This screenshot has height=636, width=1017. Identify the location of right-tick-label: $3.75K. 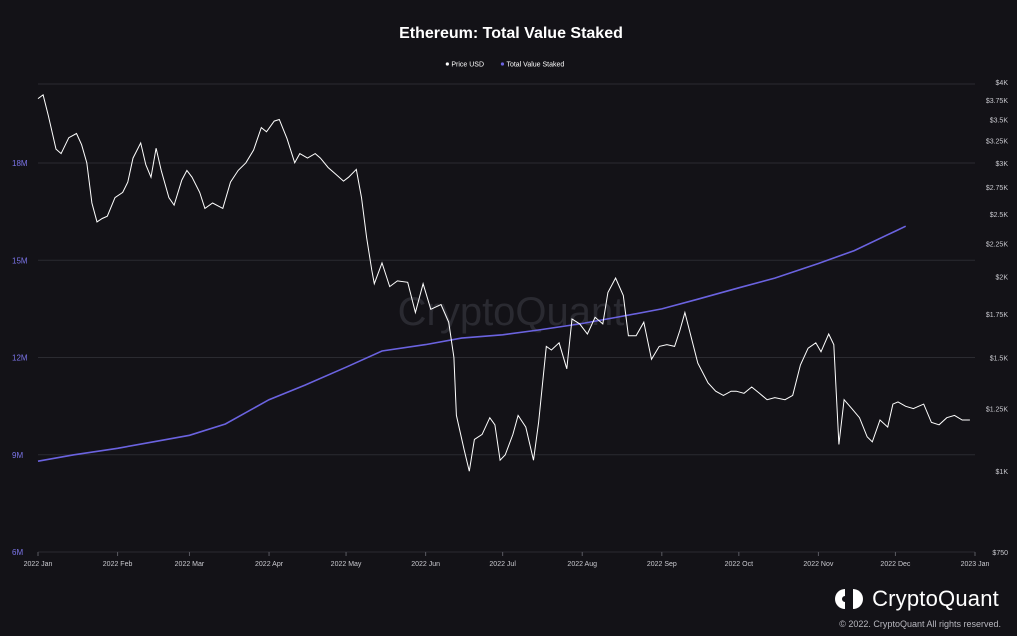
(997, 101).